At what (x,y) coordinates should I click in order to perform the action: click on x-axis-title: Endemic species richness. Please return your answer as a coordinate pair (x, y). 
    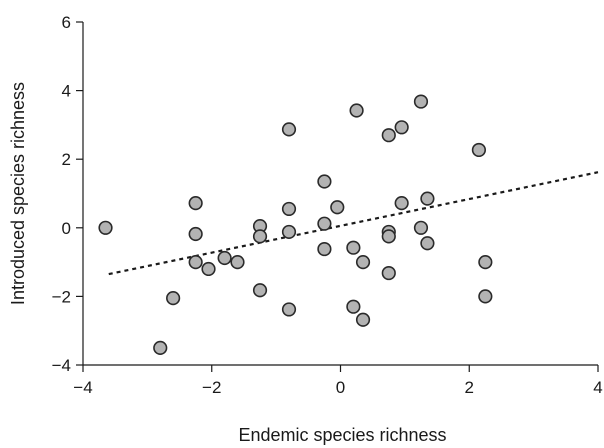
    Looking at the image, I should click on (342, 435).